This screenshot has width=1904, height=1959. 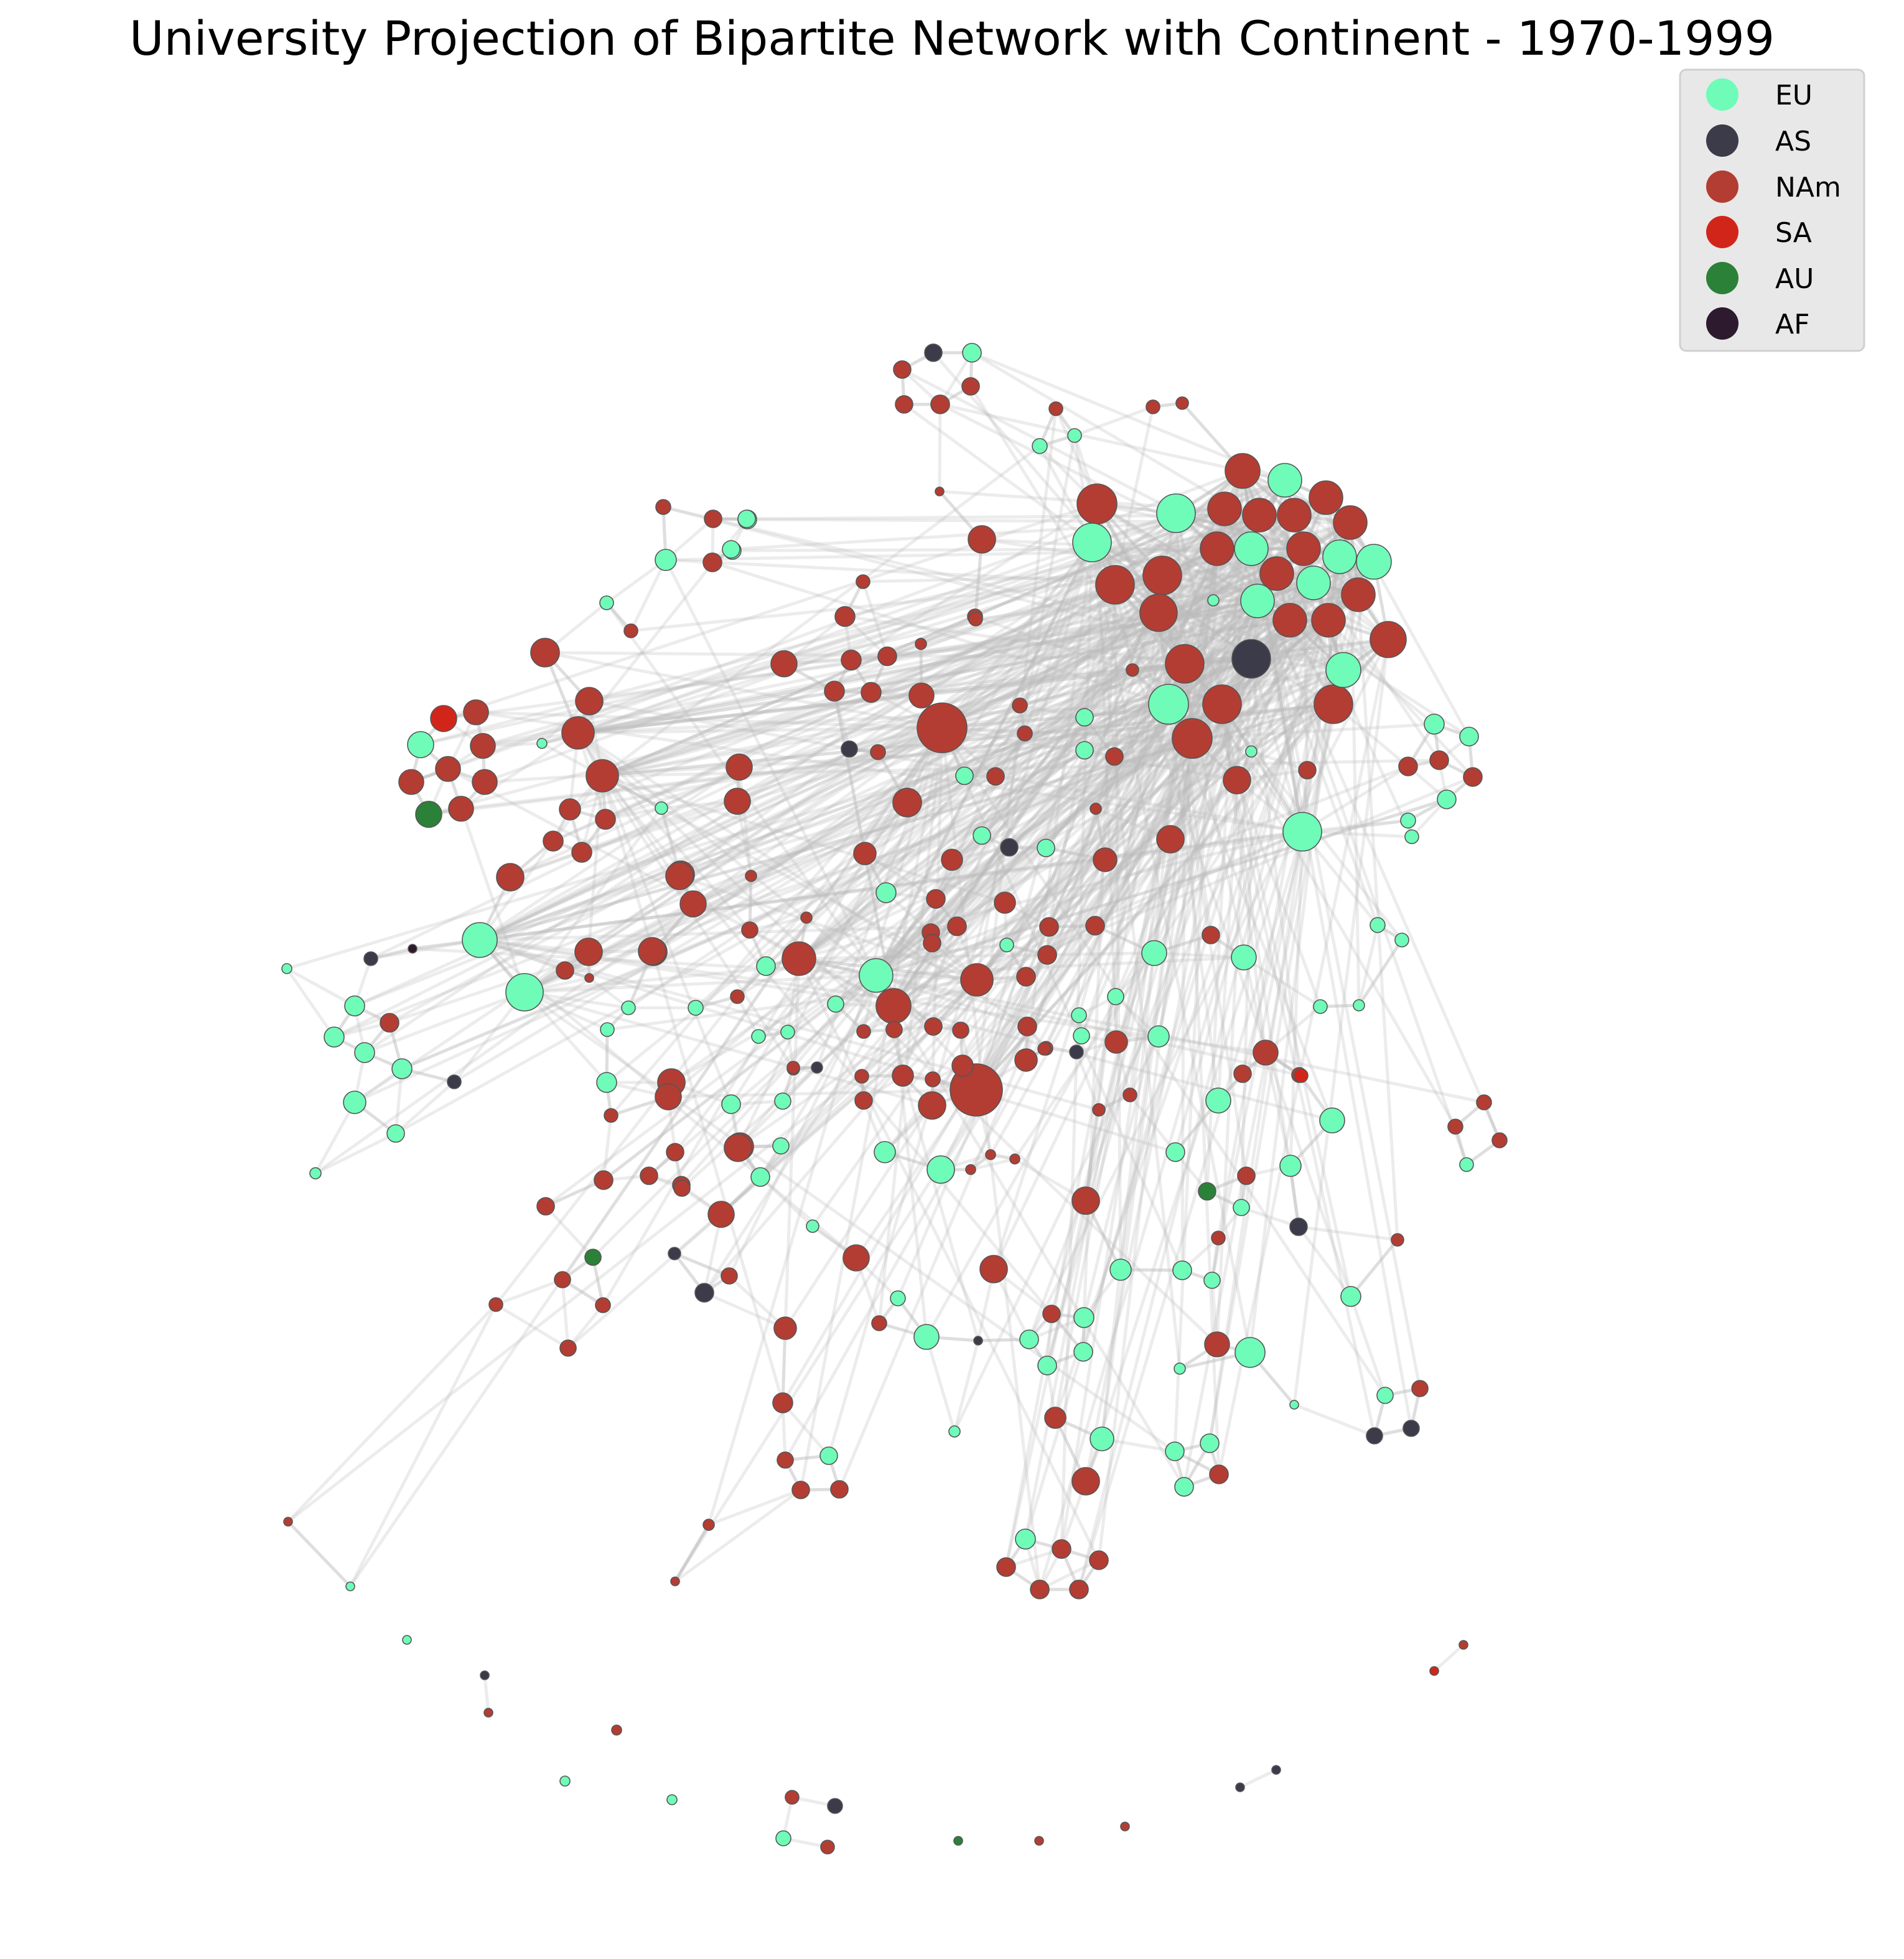 What do you see at coordinates (593, 1257) in the screenshot?
I see `university-node-au` at bounding box center [593, 1257].